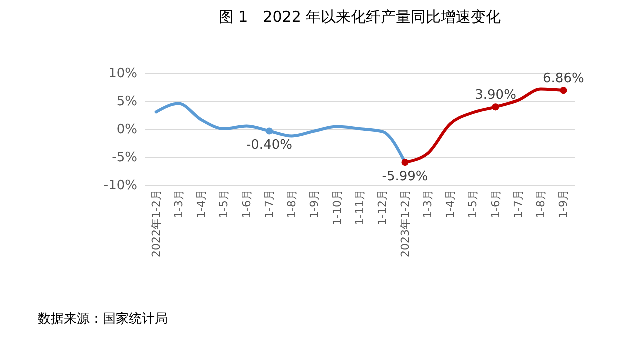 The height and width of the screenshot is (337, 640). What do you see at coordinates (103, 319) in the screenshot?
I see `source-note: 数据来源：国家统计局` at bounding box center [103, 319].